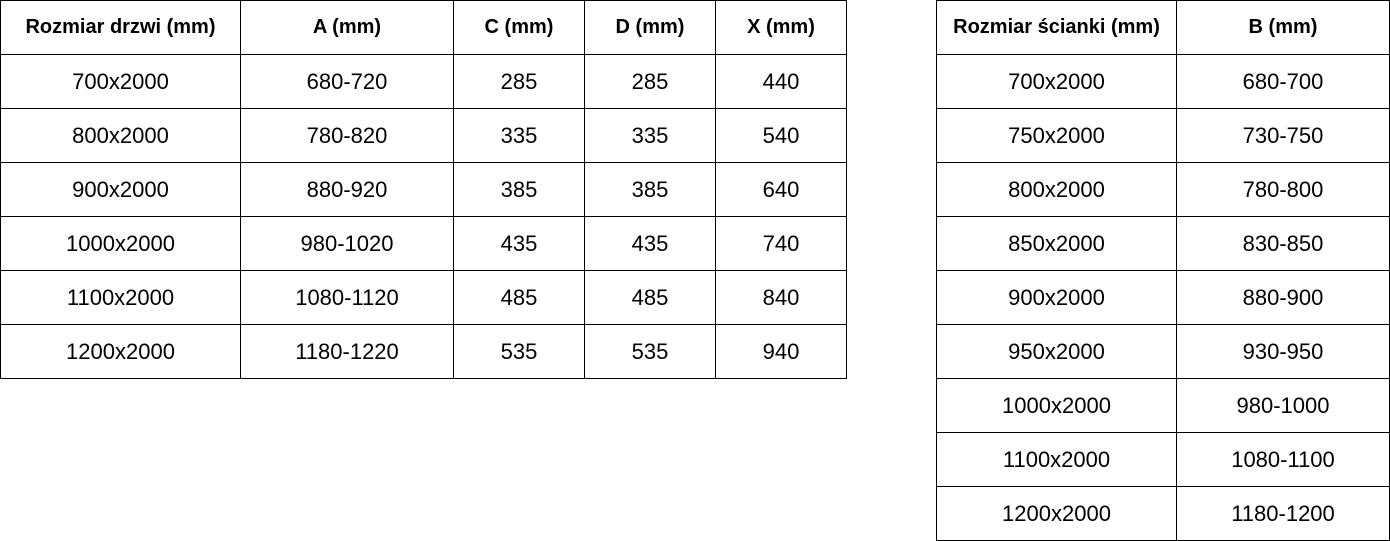 The height and width of the screenshot is (541, 1390). Describe the element at coordinates (347, 189) in the screenshot. I see `table-cell: 880-920` at that location.